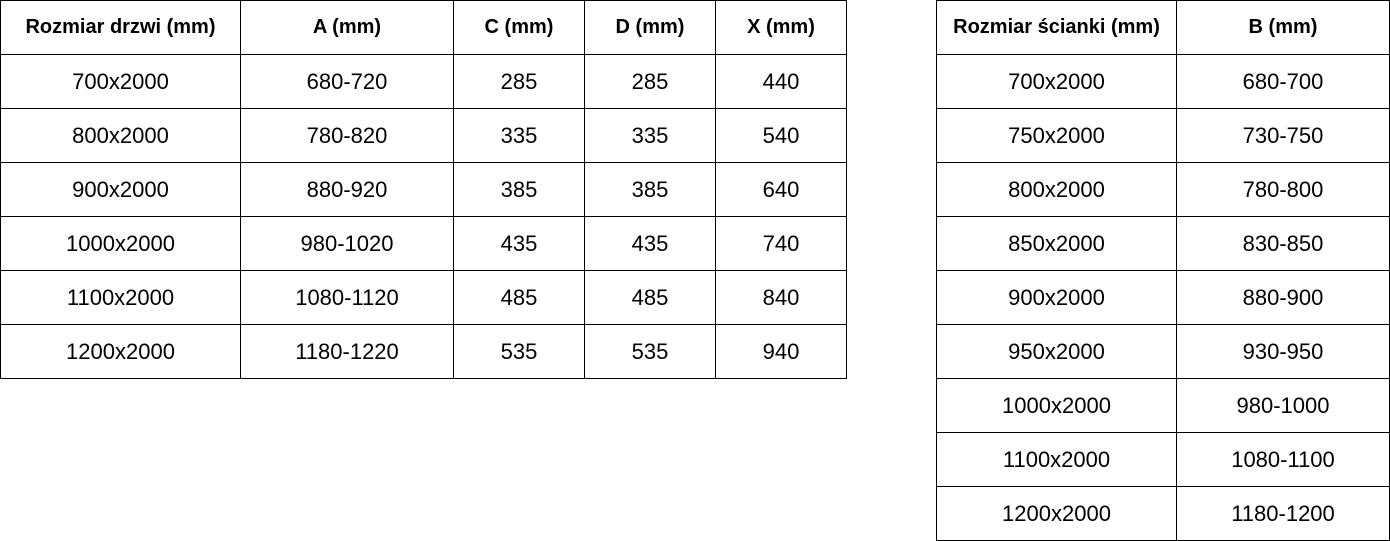 The height and width of the screenshot is (541, 1390). Describe the element at coordinates (347, 189) in the screenshot. I see `table-cell: 880-920` at that location.